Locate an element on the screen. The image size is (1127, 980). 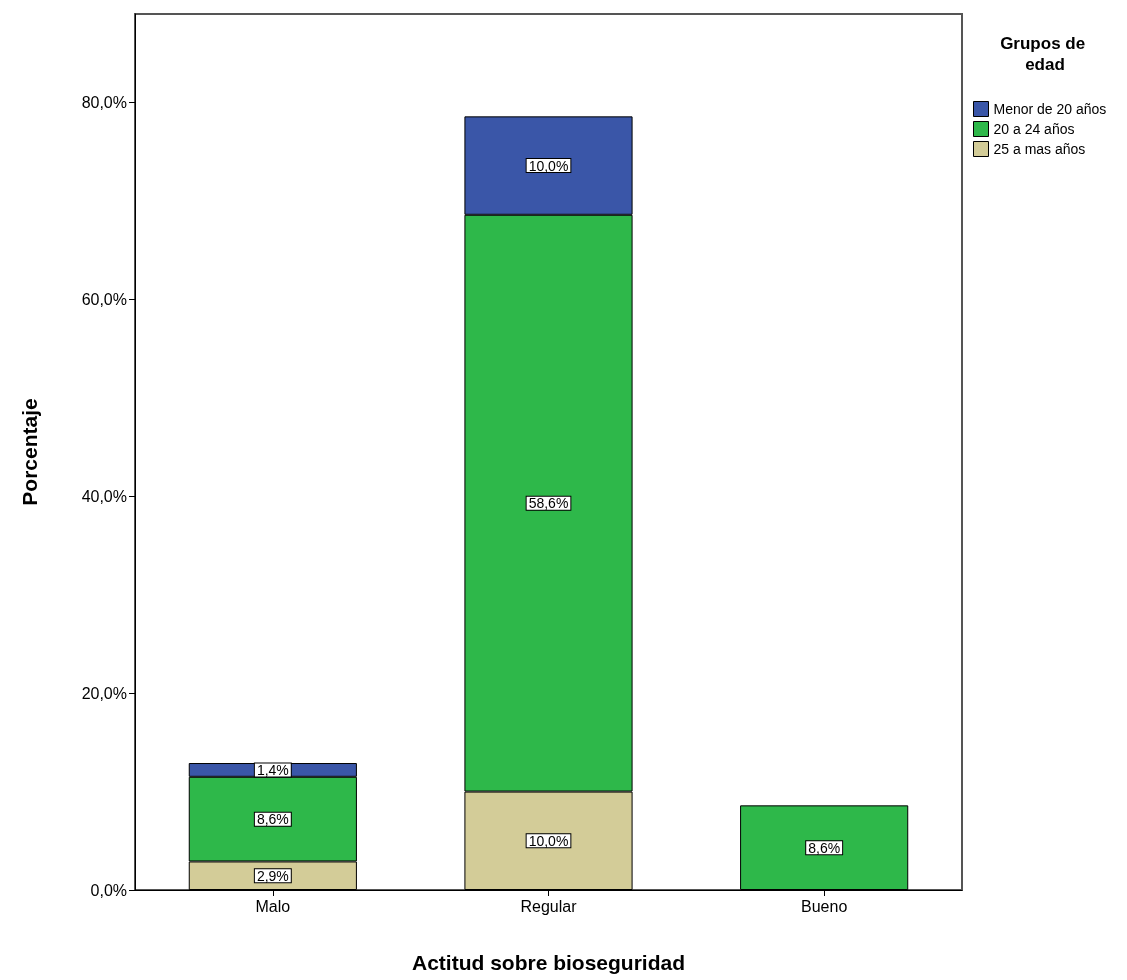
legend-title: Grupos de edad is located at coordinates (1045, 54).